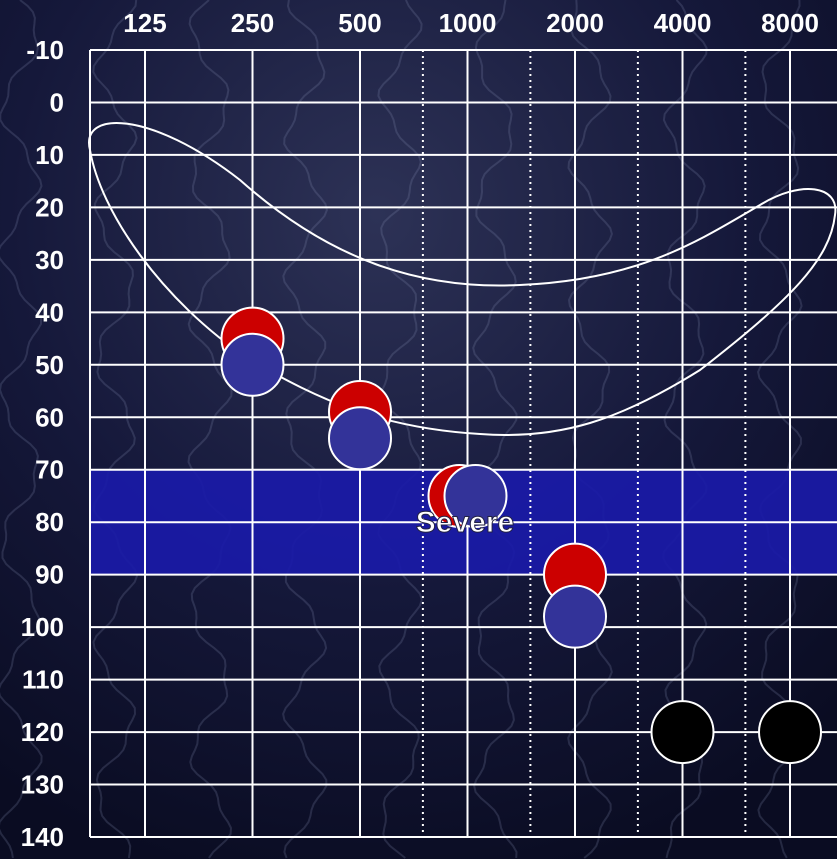 The width and height of the screenshot is (837, 859). Describe the element at coordinates (57, 102) in the screenshot. I see `y-tick-label: 0` at that location.